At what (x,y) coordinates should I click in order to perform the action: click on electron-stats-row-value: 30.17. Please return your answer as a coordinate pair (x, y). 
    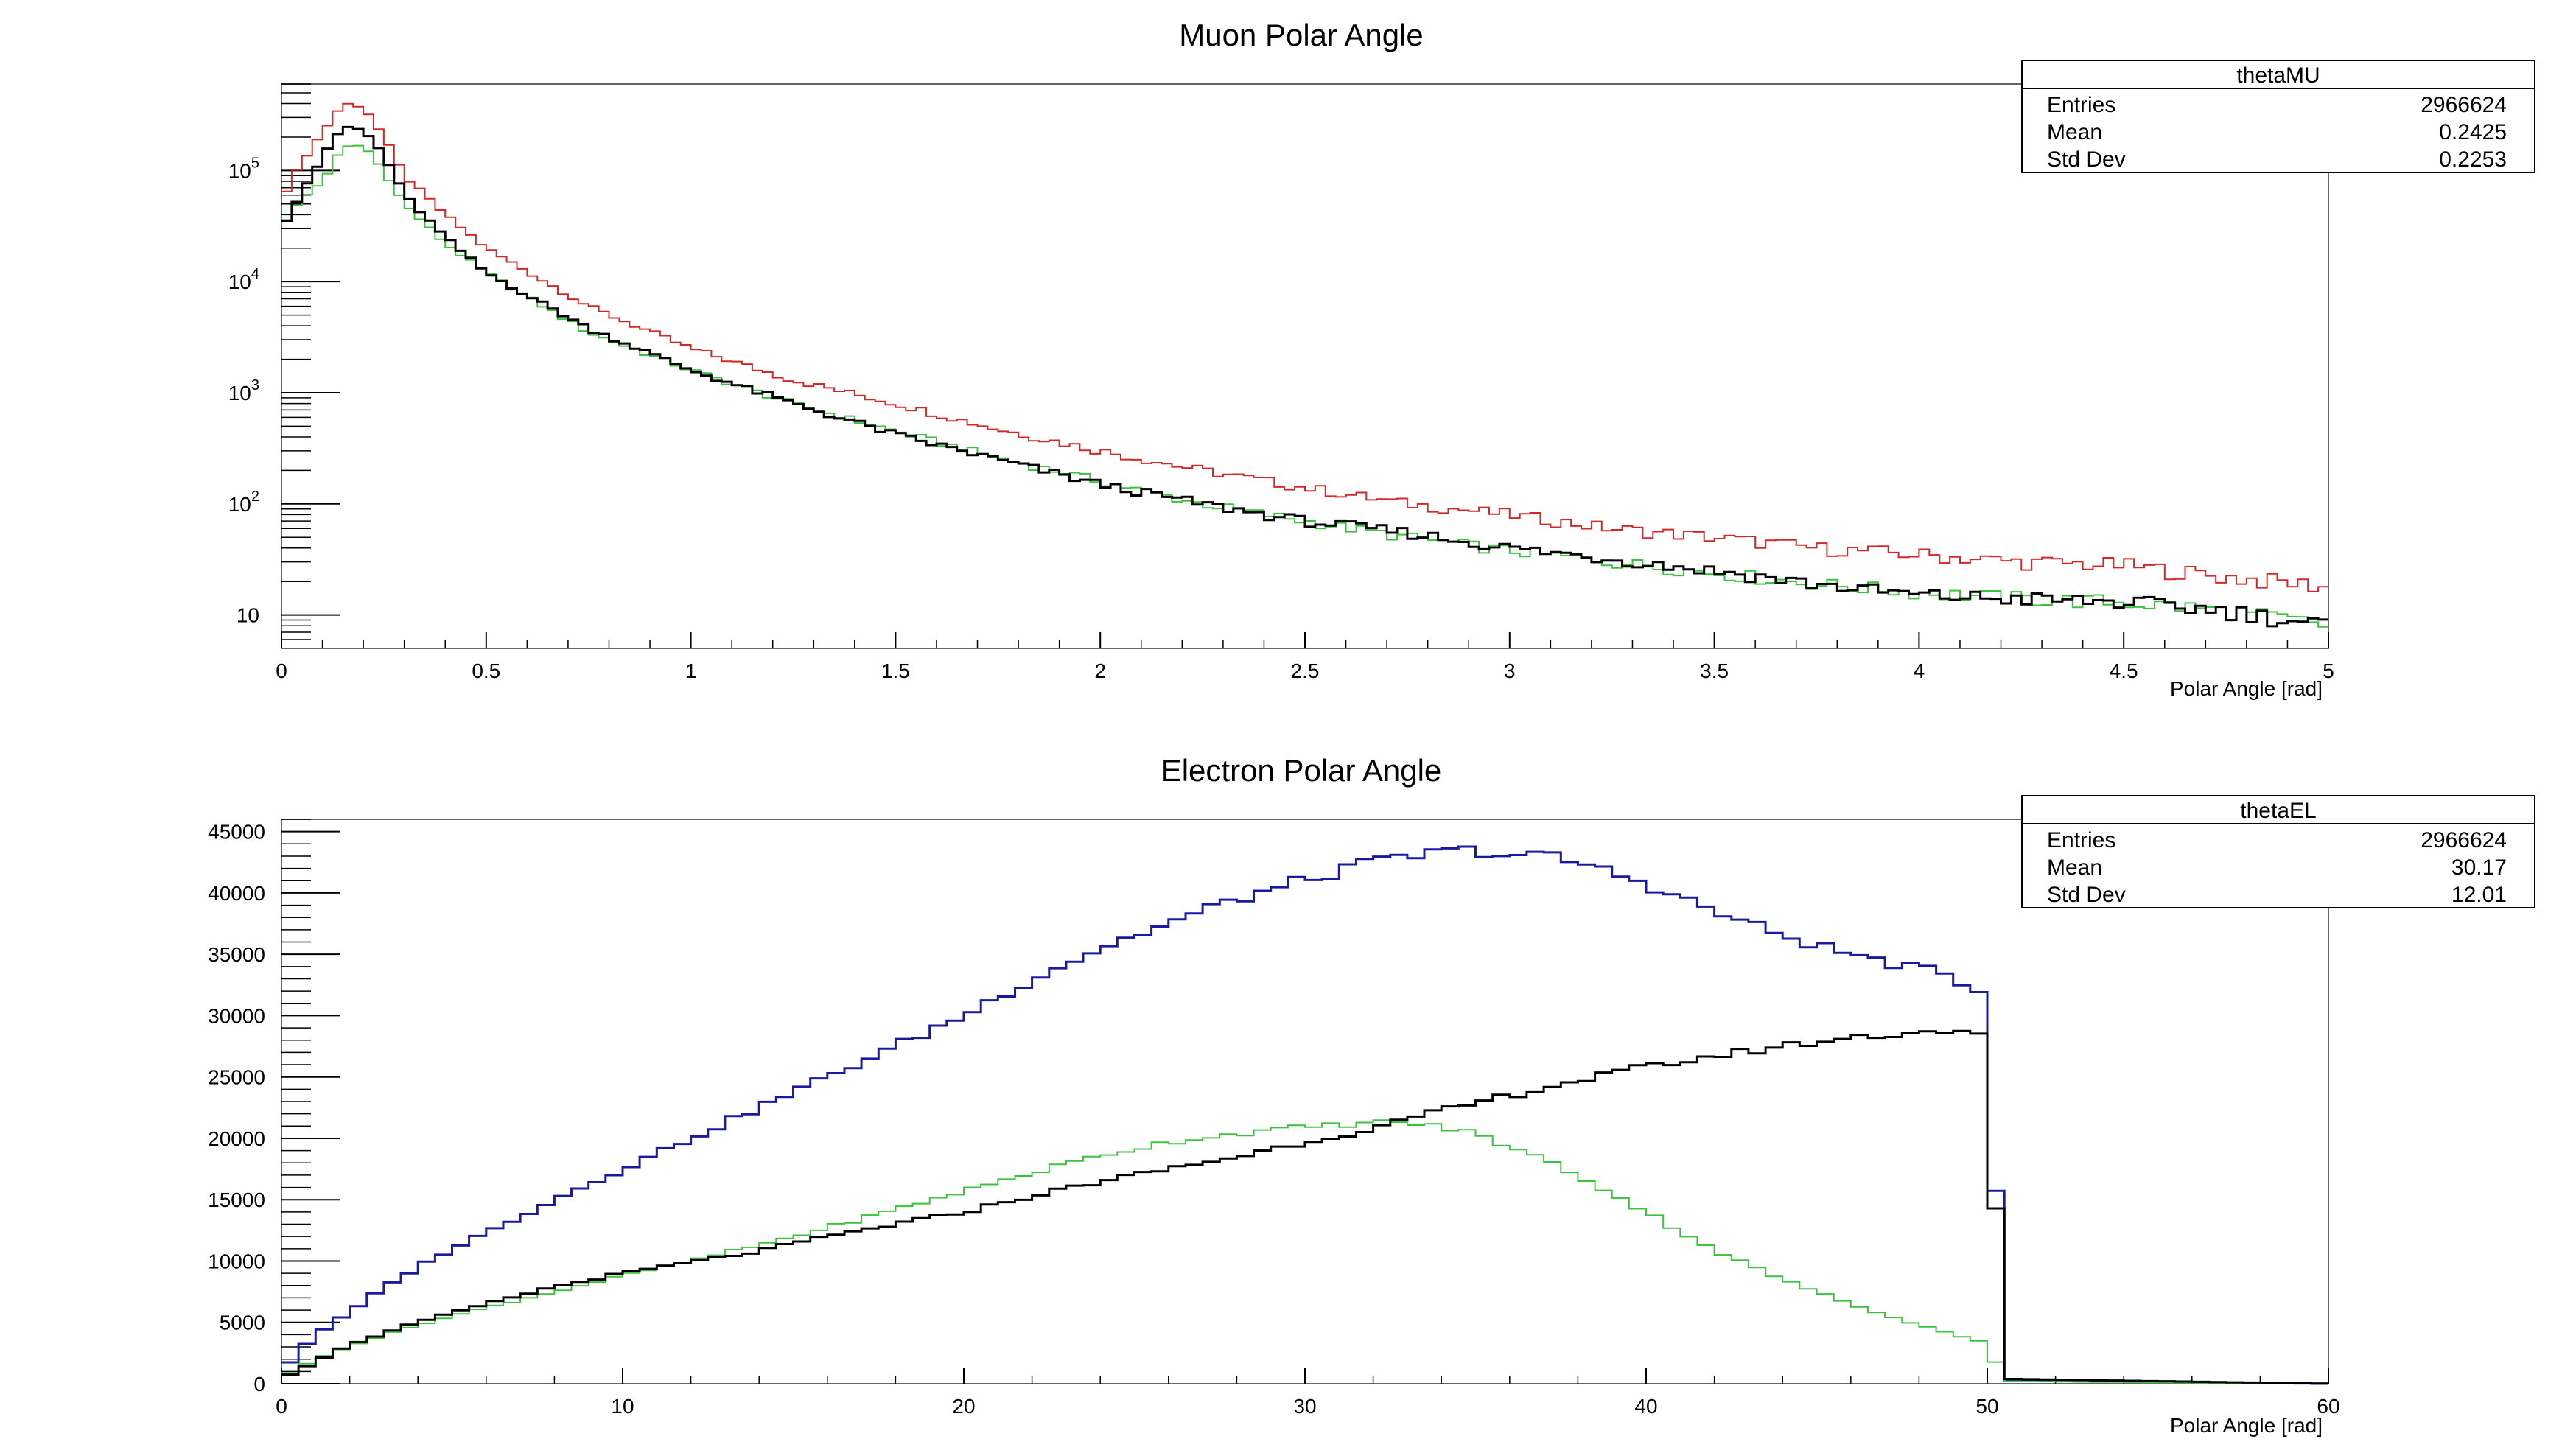
    Looking at the image, I should click on (2479, 867).